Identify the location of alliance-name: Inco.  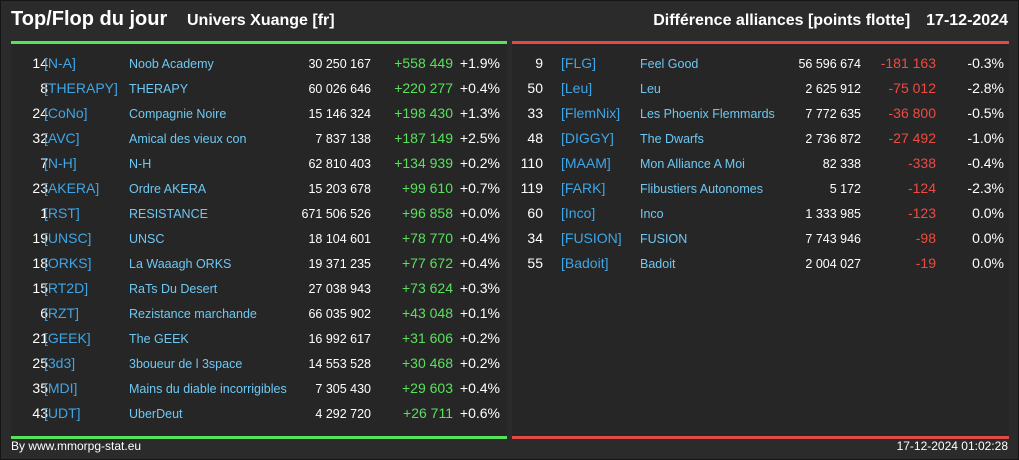
(652, 214).